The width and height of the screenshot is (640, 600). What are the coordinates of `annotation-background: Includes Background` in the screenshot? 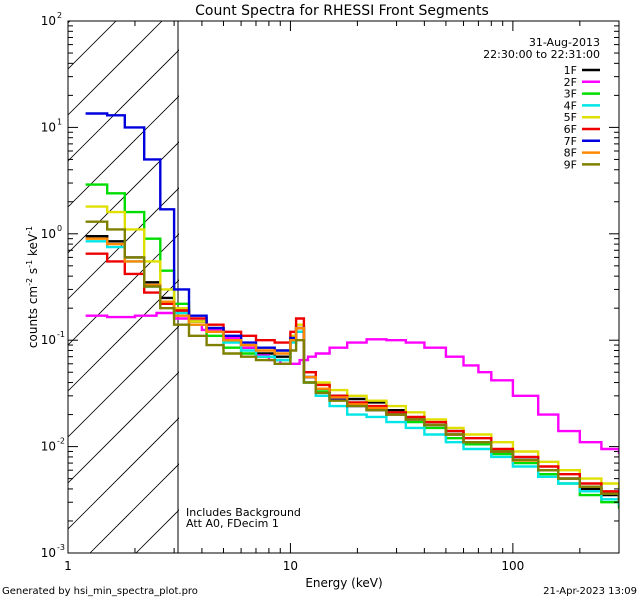 It's located at (243, 512).